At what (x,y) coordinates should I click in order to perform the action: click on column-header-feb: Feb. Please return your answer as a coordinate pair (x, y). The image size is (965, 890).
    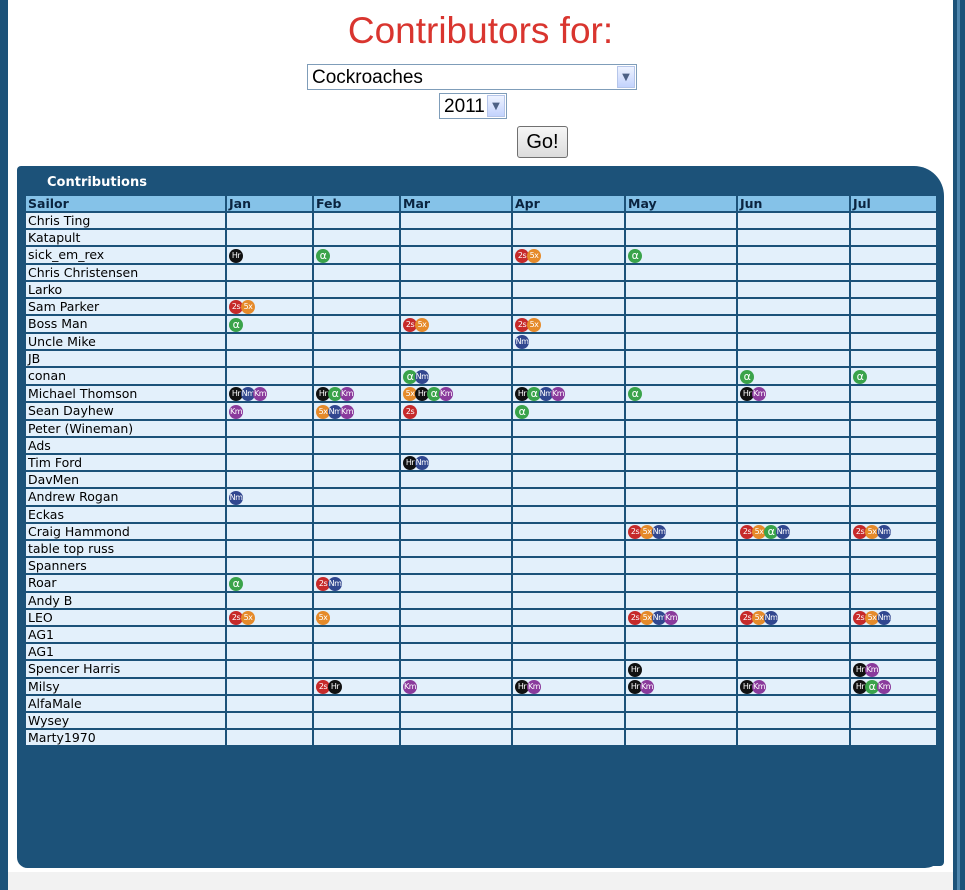
    Looking at the image, I should click on (356, 203).